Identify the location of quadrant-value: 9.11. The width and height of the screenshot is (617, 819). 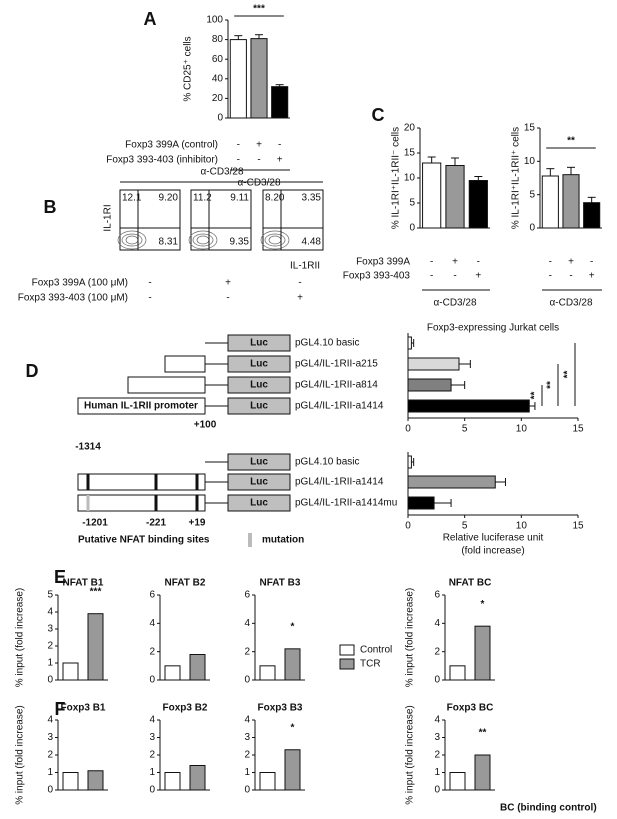
(239, 198).